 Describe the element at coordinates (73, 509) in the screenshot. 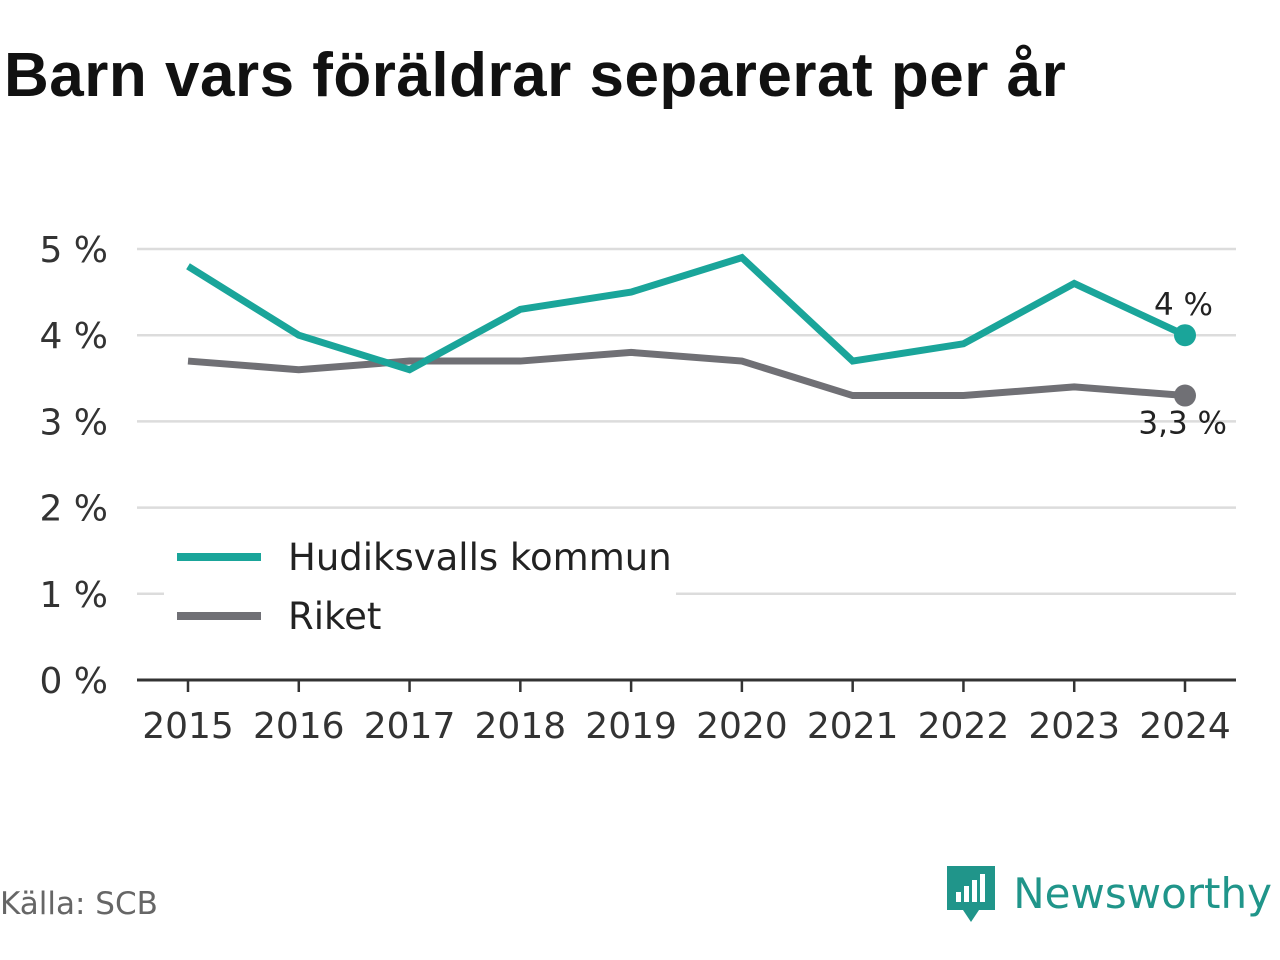

I see `y-tick-label: 2 %` at that location.